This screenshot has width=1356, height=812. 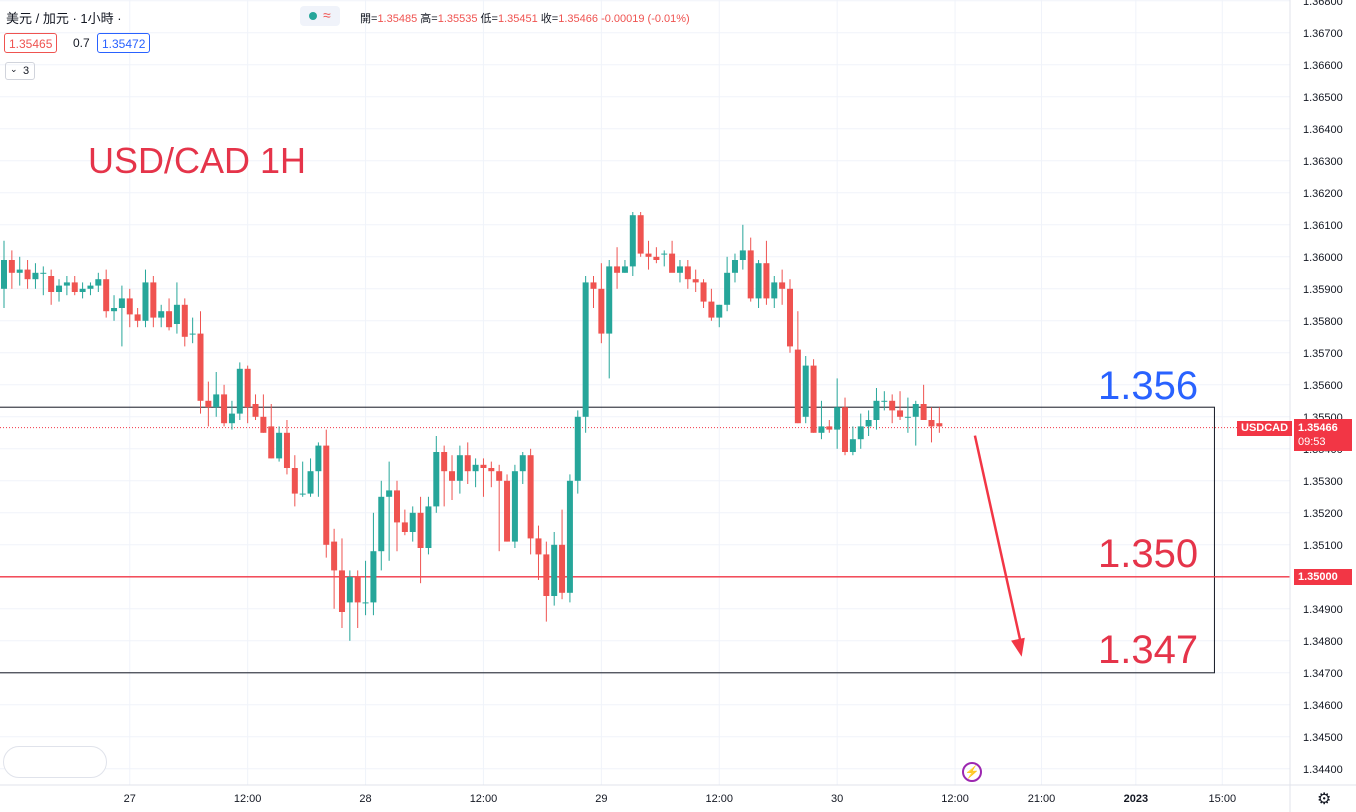 I want to click on navigation-pill, so click(x=55, y=762).